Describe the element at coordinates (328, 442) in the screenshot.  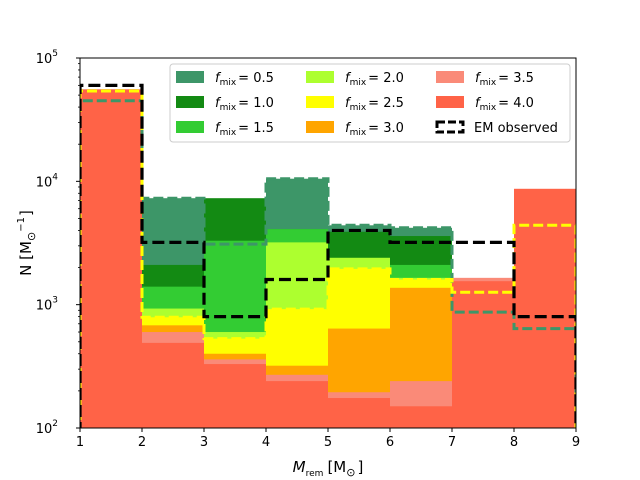
I see `x-tick-label-5: 5` at that location.